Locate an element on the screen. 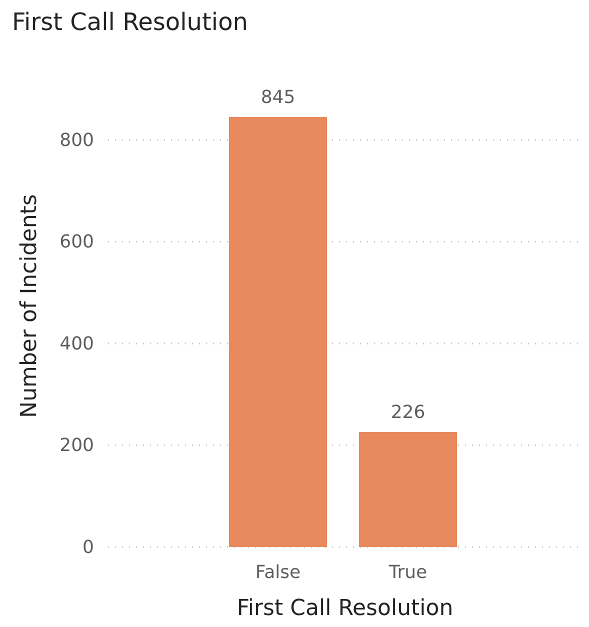  x-tick-label: True is located at coordinates (408, 572).